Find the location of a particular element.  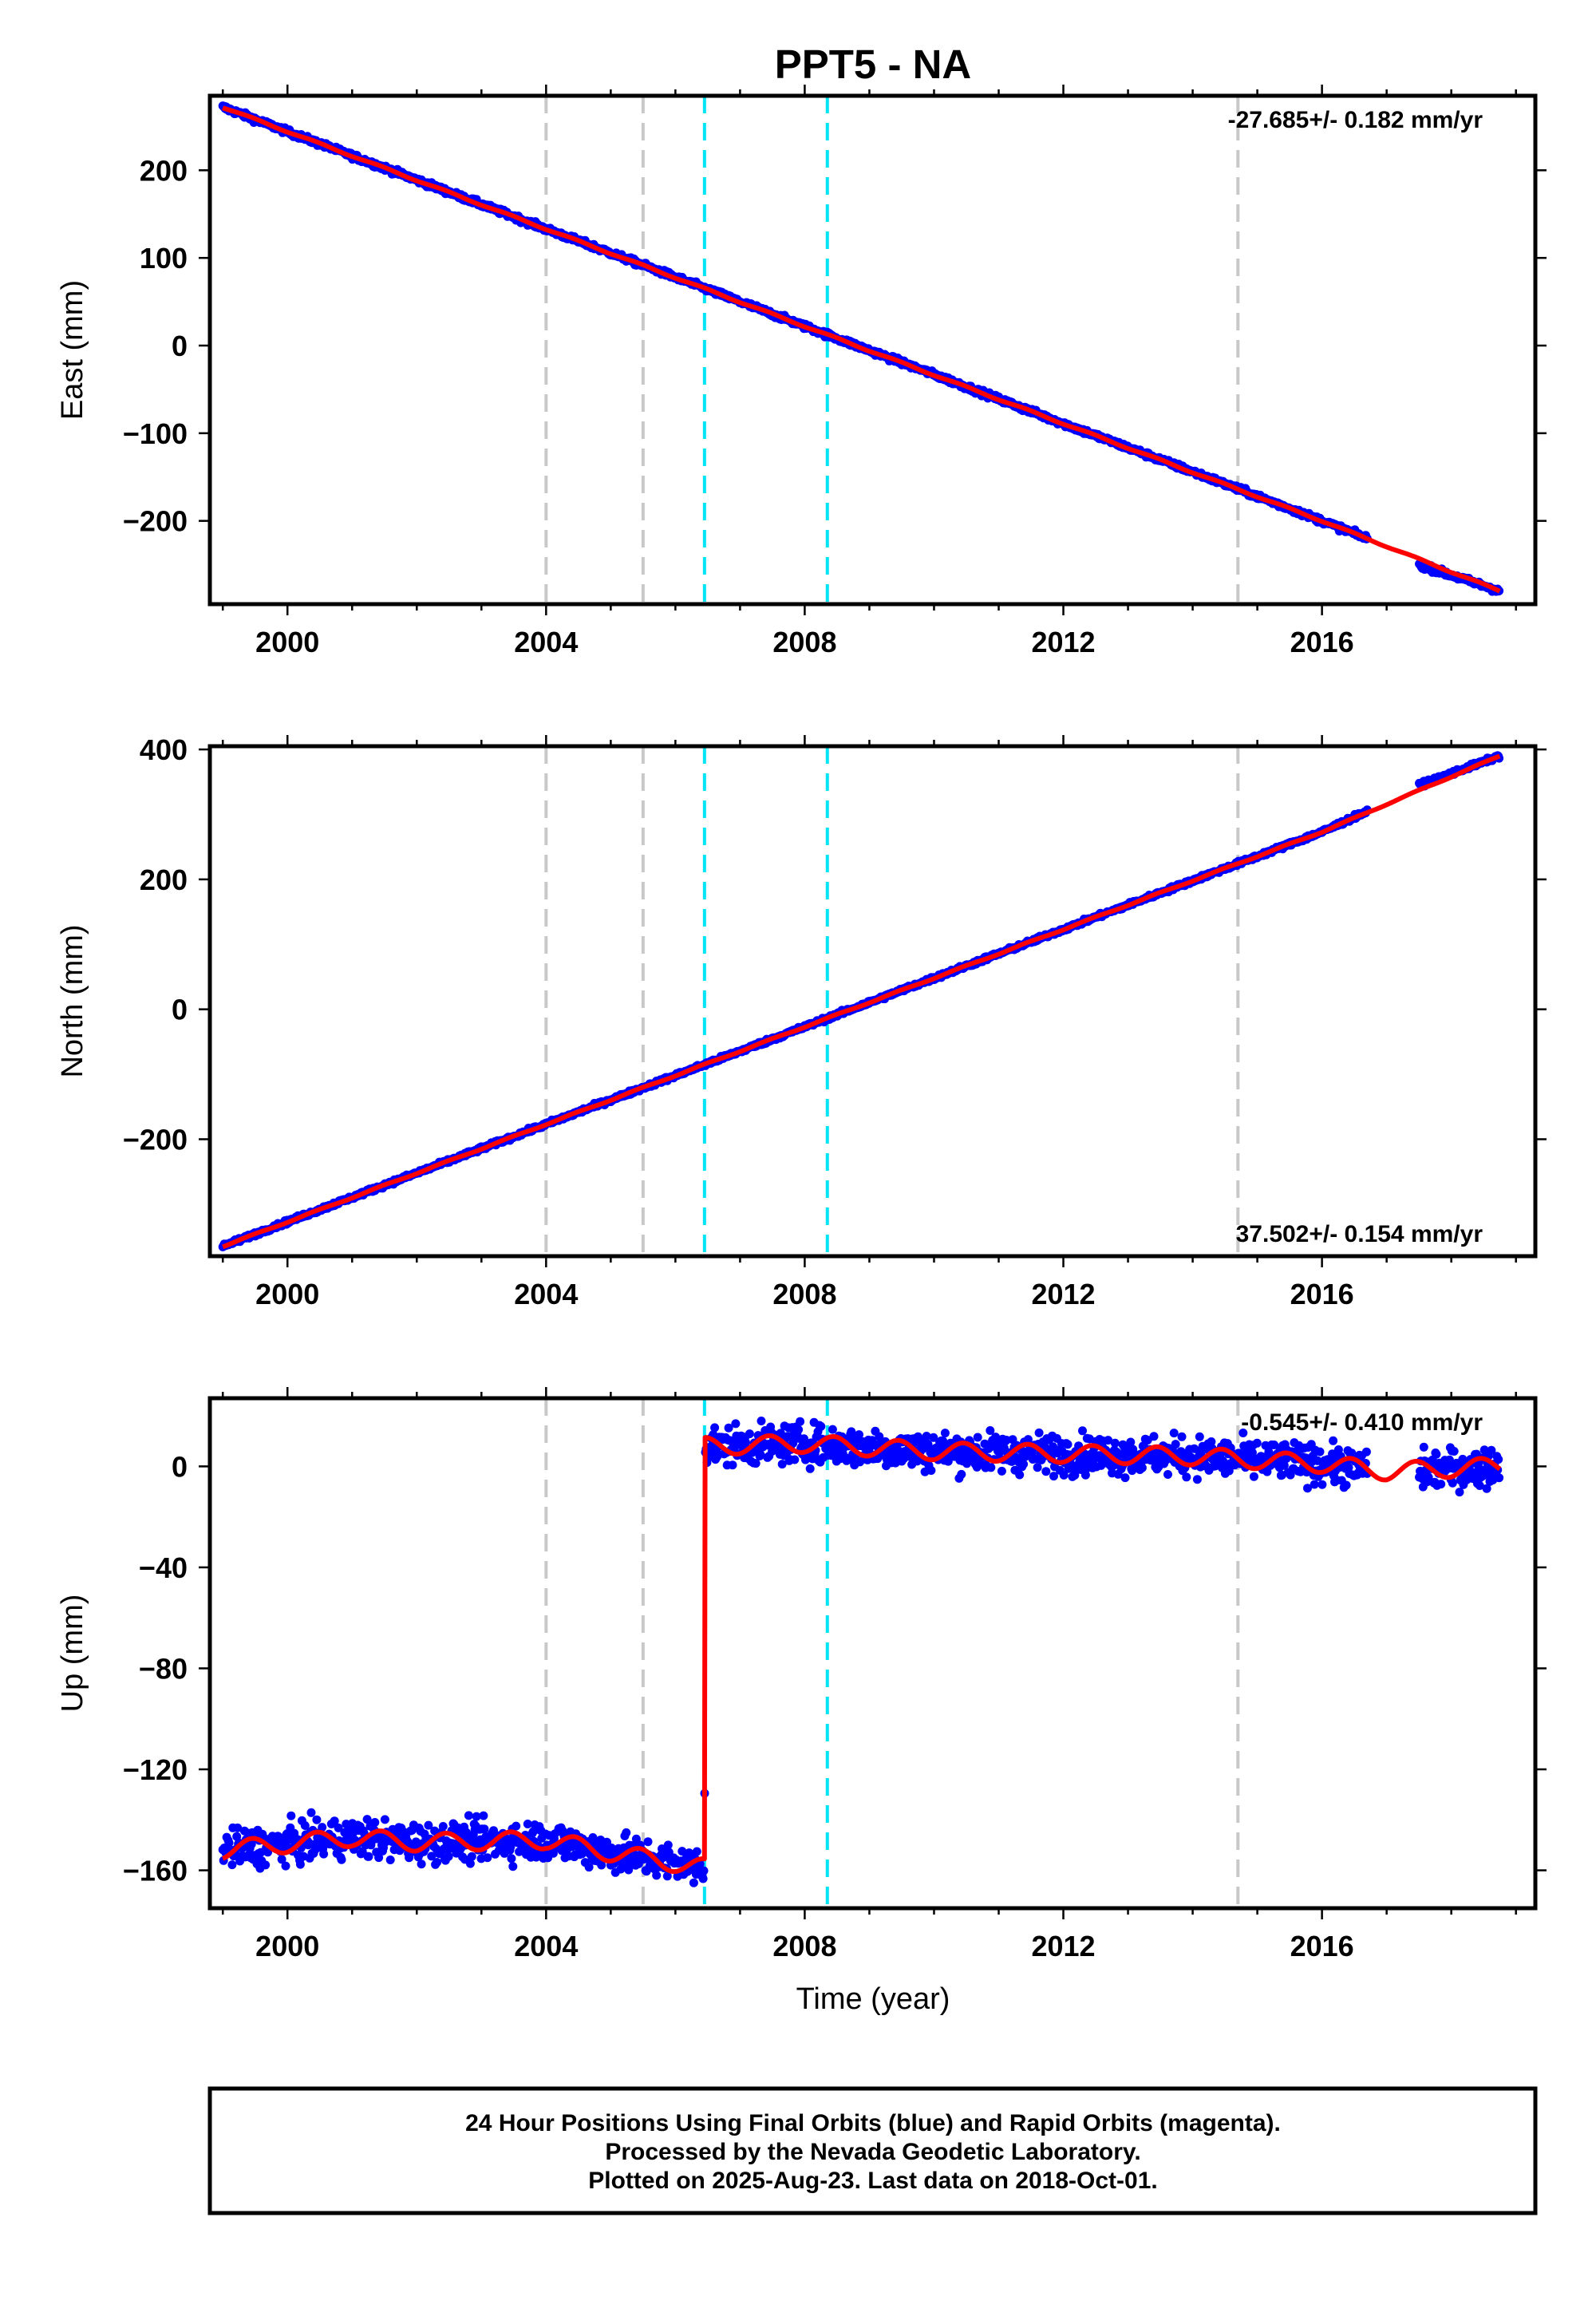

y-tick-label: 400 is located at coordinates (164, 749).